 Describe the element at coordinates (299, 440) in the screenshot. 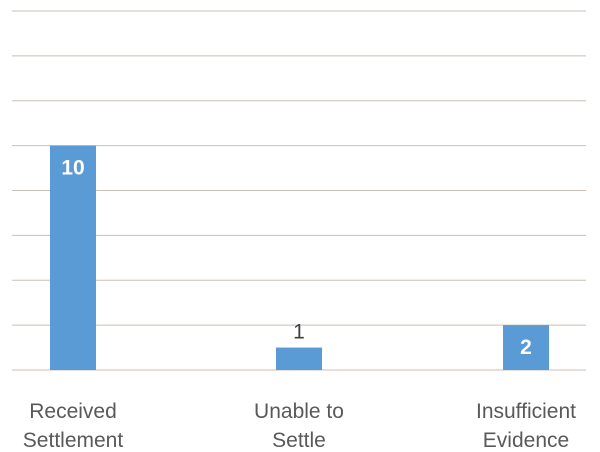

I see `tick-label: Settle` at that location.